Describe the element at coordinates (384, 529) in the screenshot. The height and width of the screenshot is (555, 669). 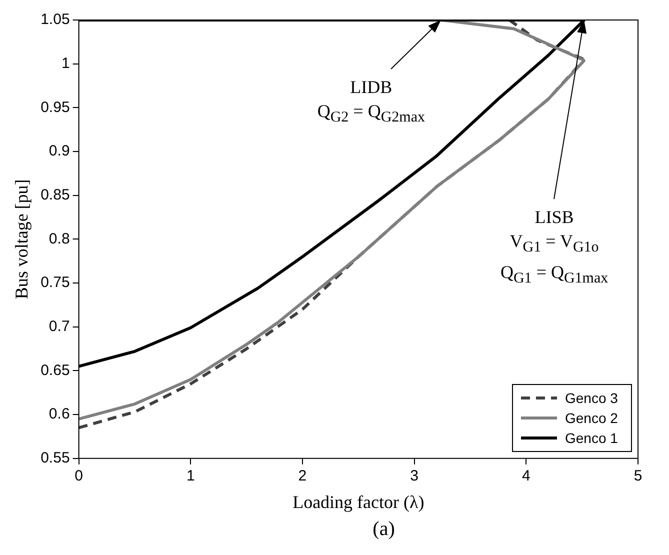
I see `text: (a)` at that location.